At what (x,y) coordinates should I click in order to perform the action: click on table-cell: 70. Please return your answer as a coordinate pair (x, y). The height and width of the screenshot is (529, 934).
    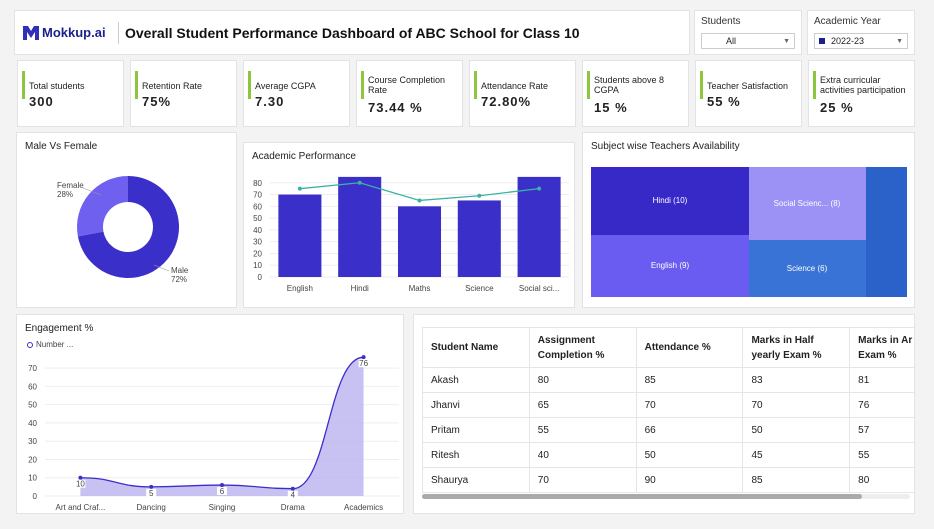
    Looking at the image, I should click on (582, 480).